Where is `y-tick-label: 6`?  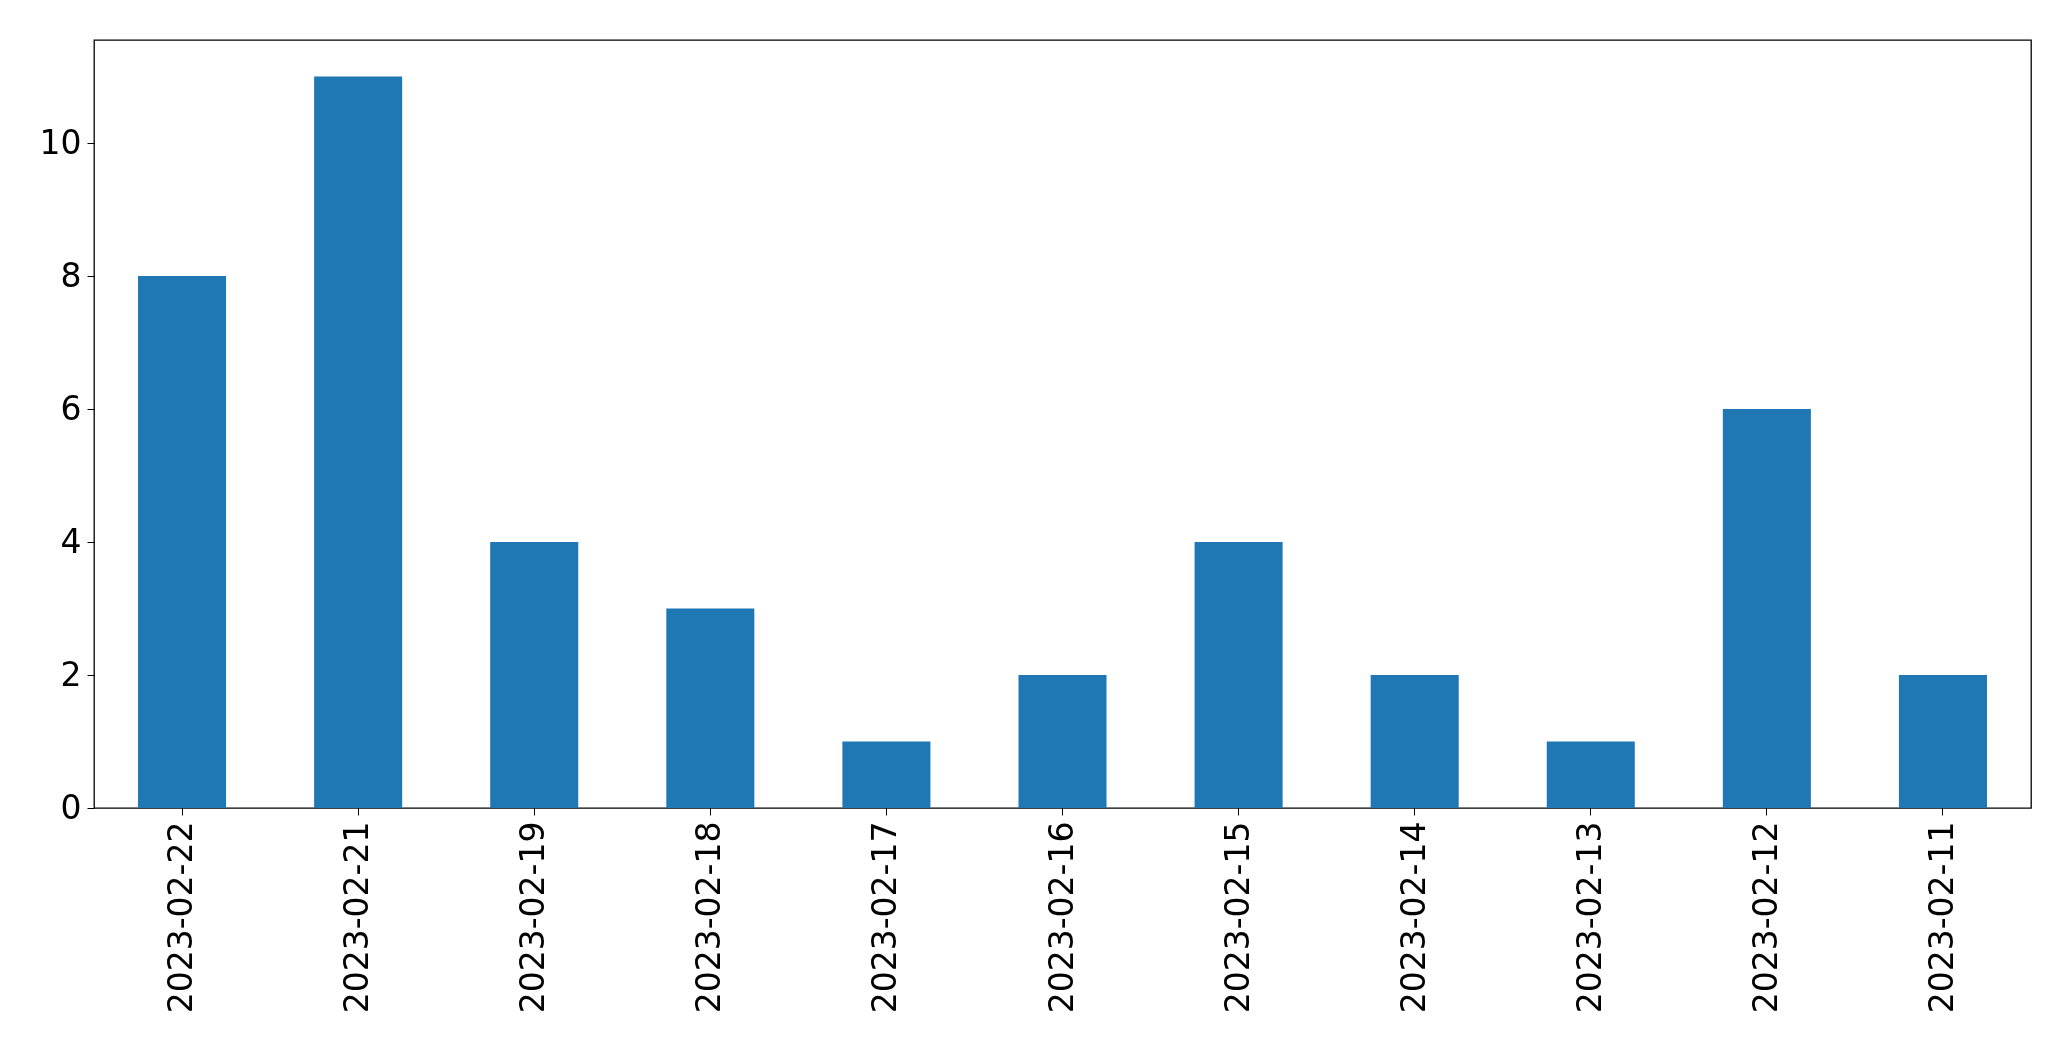
y-tick-label: 6 is located at coordinates (71, 408).